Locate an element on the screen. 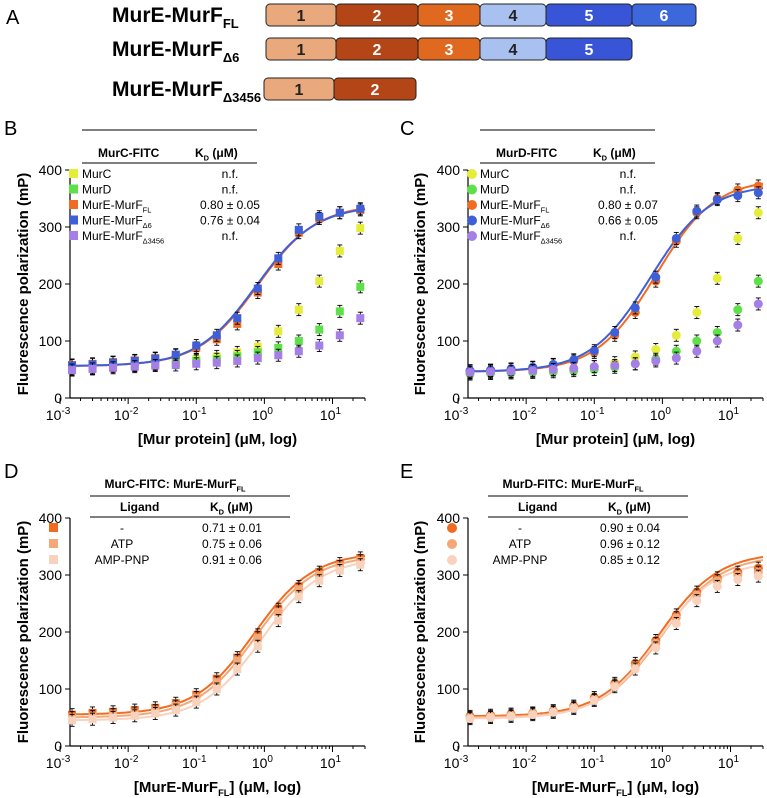  legend-table-title: MurC-FITC: MurE-MurFFL is located at coordinates (175, 485).